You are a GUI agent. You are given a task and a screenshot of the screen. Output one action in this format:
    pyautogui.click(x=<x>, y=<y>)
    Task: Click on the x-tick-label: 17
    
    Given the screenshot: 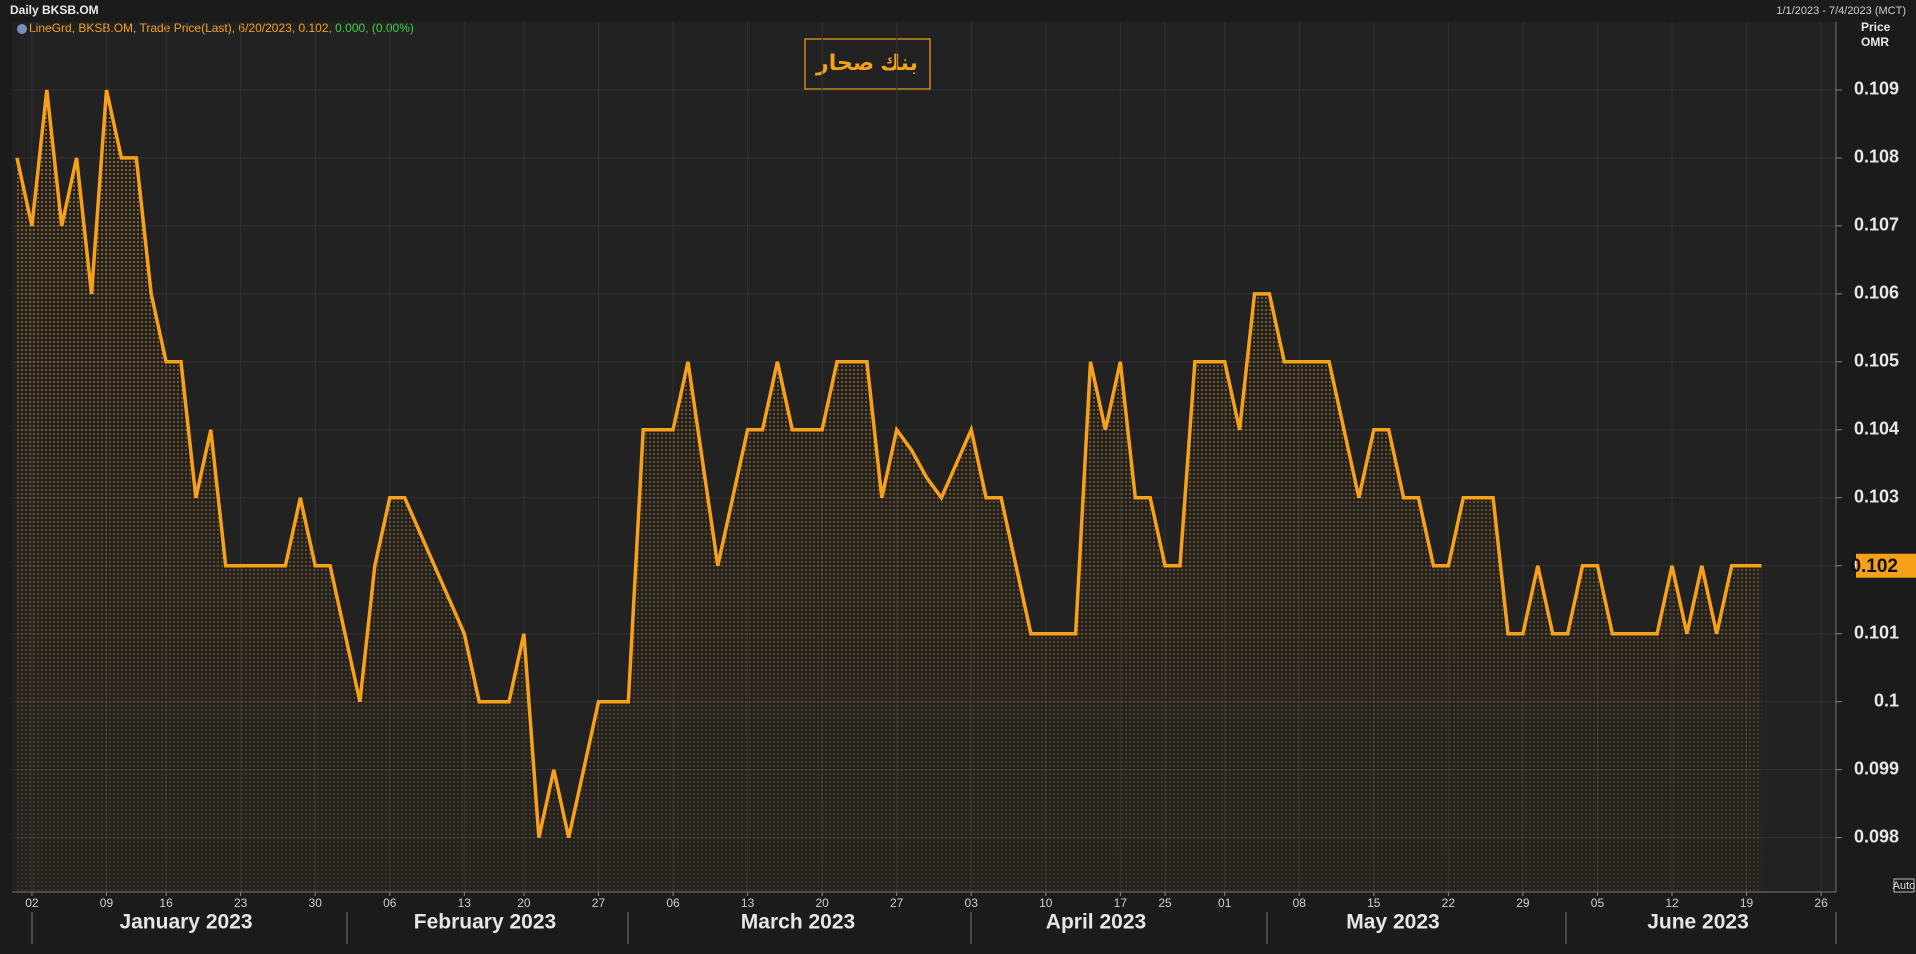 What is the action you would take?
    pyautogui.click(x=1121, y=903)
    